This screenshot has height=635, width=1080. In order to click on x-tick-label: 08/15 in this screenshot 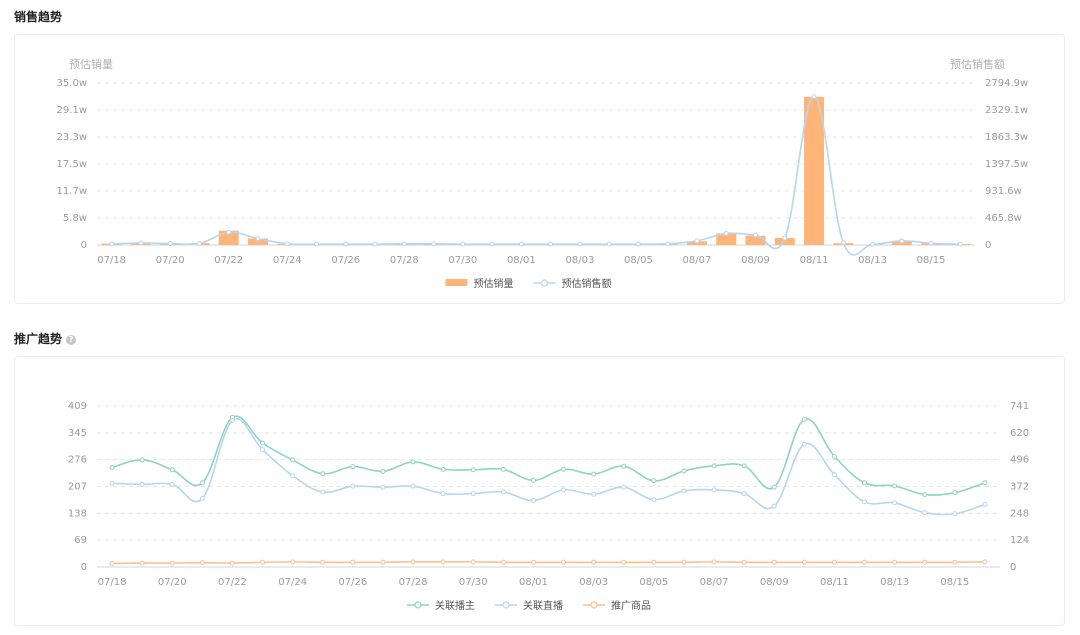, I will do `click(954, 582)`.